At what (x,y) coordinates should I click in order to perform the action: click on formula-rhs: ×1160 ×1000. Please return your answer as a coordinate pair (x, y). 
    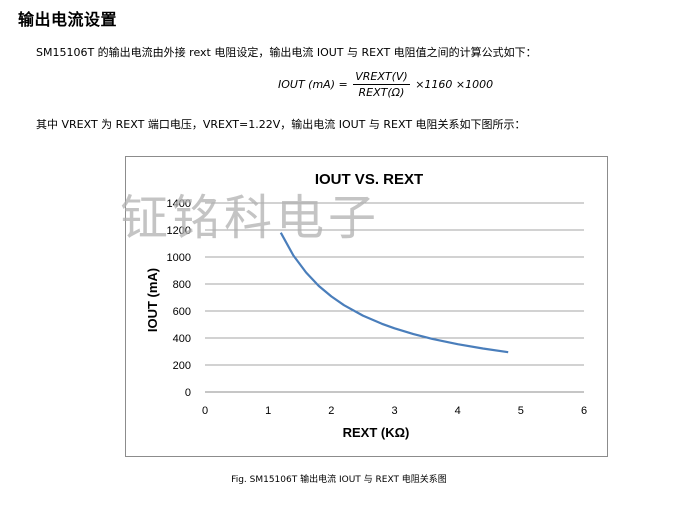
    Looking at the image, I should click on (454, 84).